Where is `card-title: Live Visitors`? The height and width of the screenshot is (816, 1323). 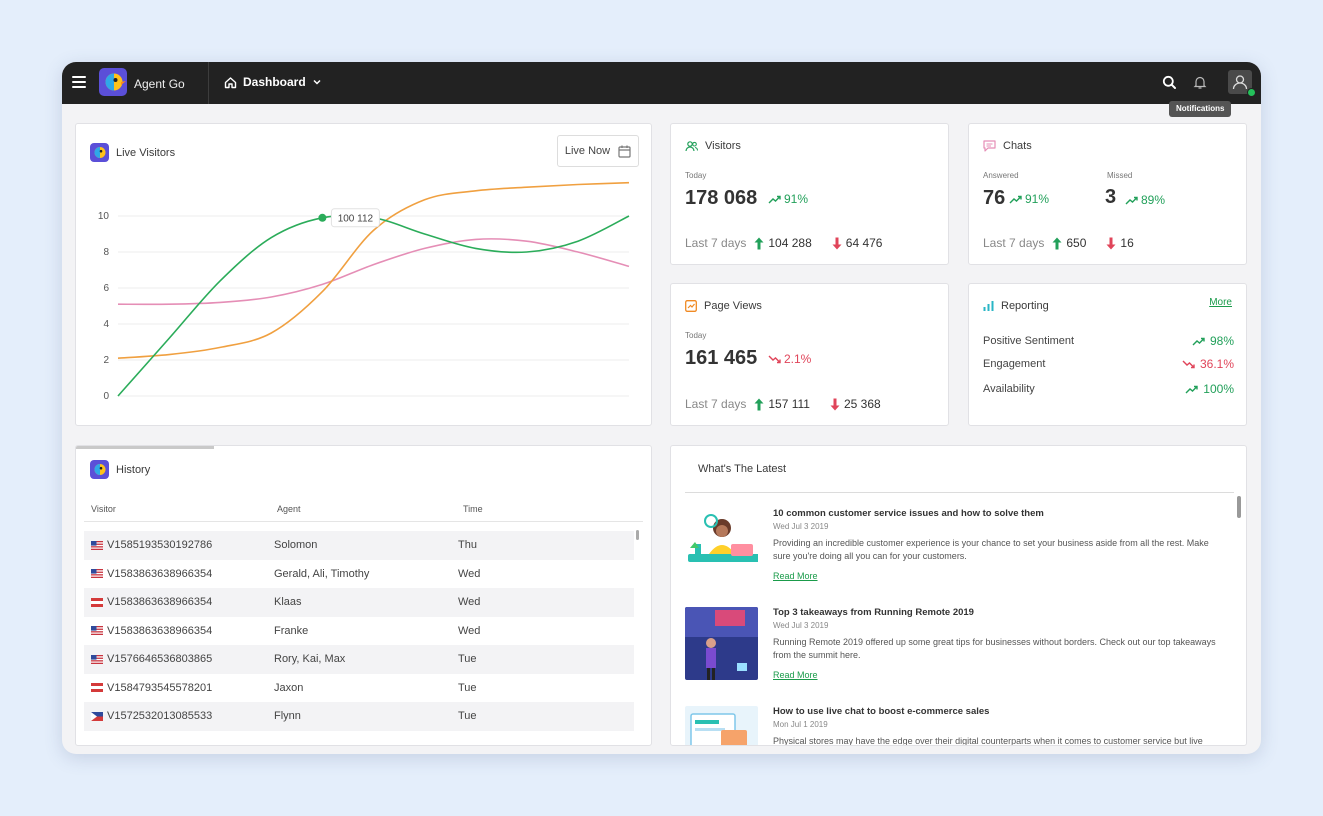
card-title: Live Visitors is located at coordinates (146, 152).